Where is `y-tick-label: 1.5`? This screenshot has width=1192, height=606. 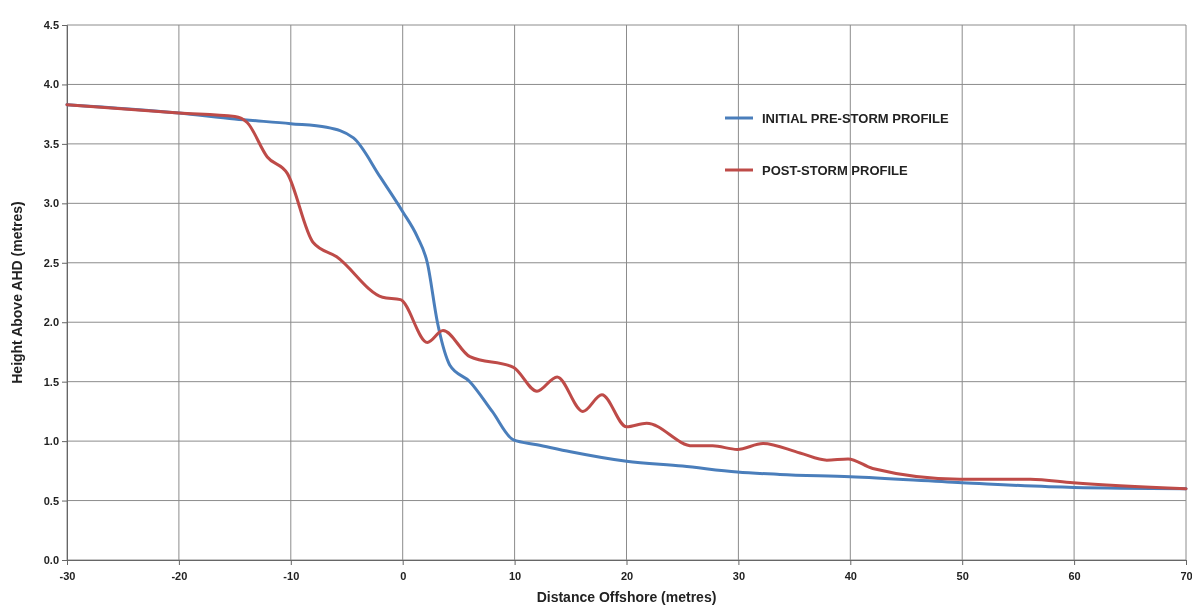 y-tick-label: 1.5 is located at coordinates (51, 381).